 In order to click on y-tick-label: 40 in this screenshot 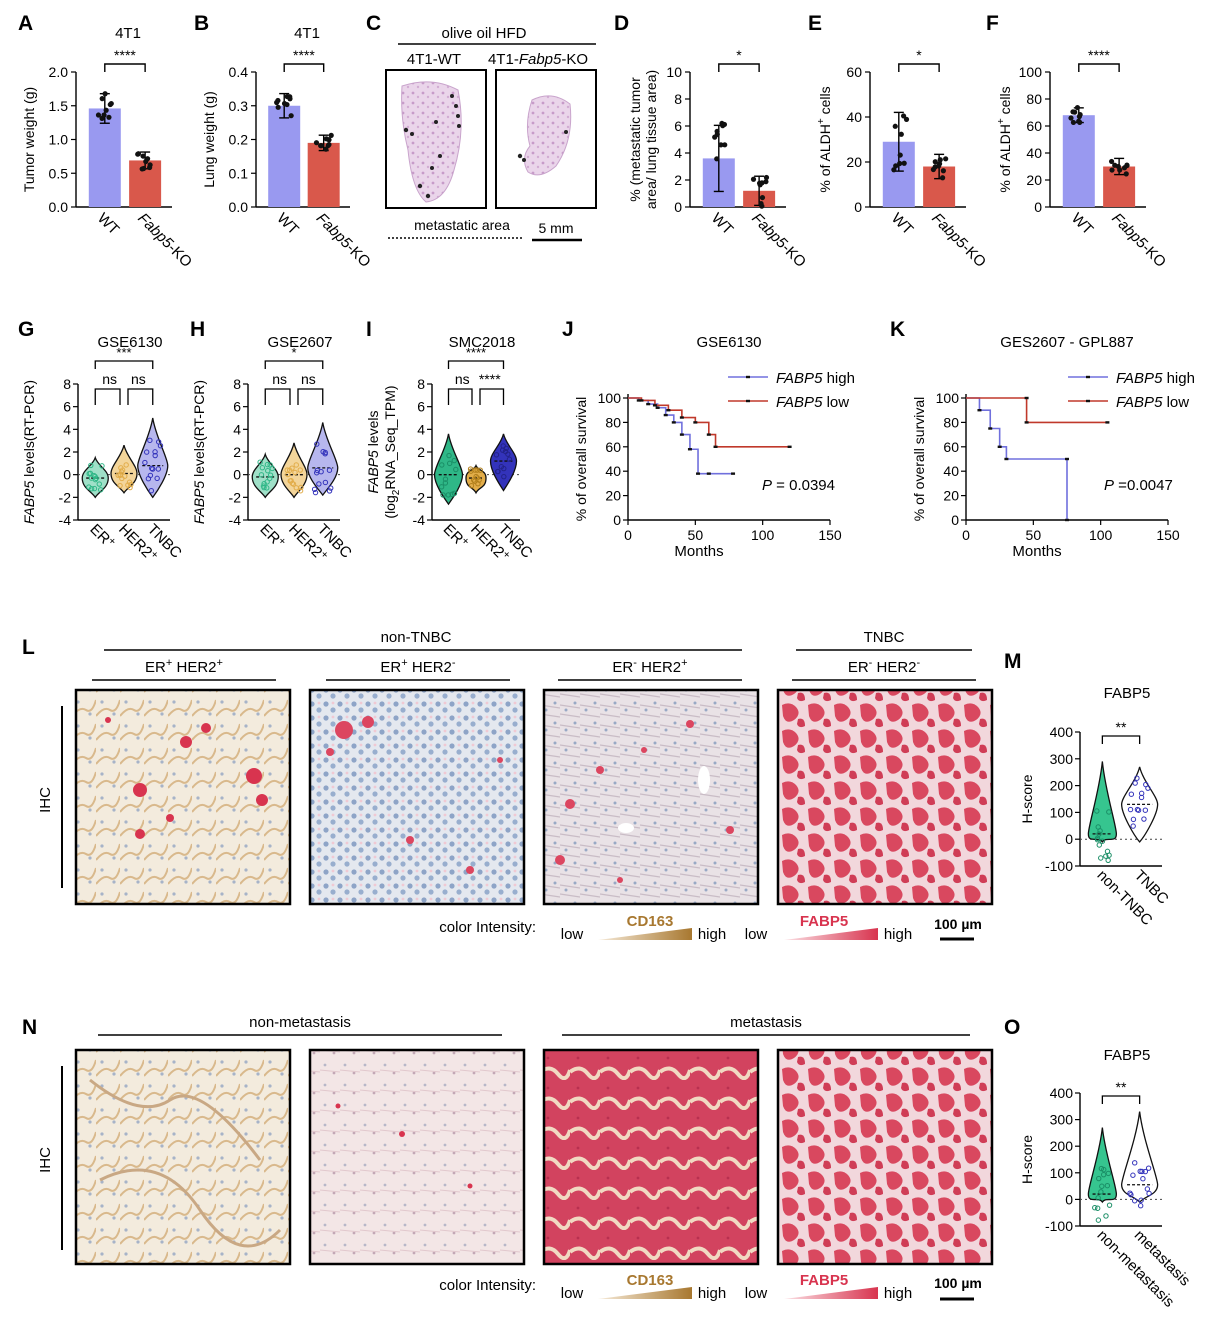, I will do `click(613, 471)`.